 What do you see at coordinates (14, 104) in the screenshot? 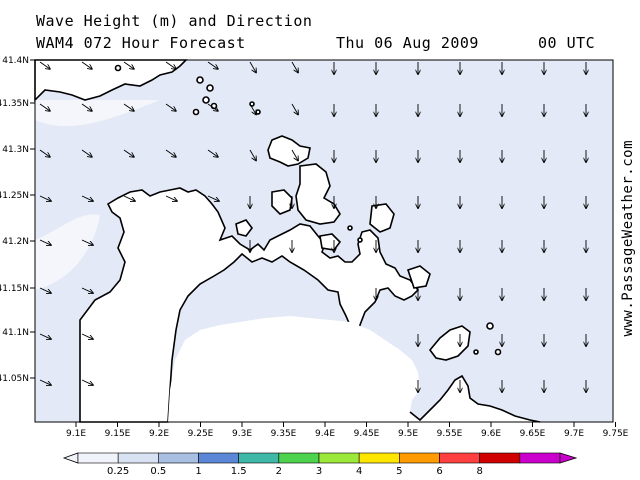
I see `lat-label: 41.35N` at bounding box center [14, 104].